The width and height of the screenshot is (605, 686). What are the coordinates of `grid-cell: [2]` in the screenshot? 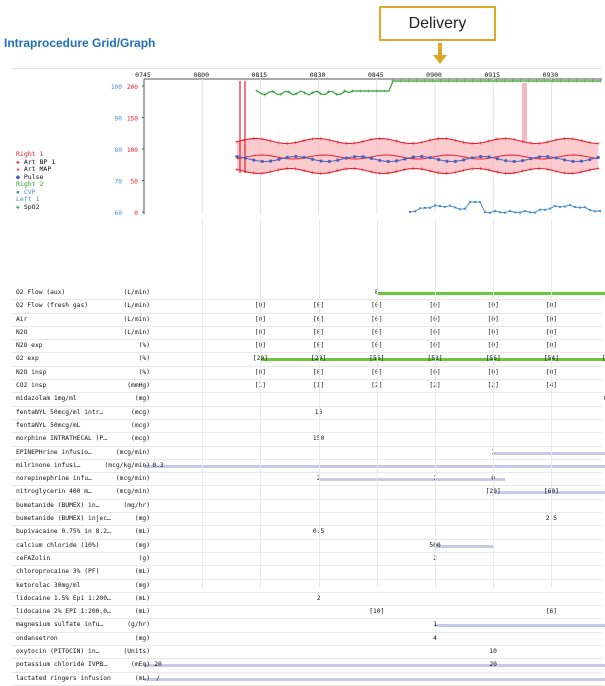 It's located at (604, 386).